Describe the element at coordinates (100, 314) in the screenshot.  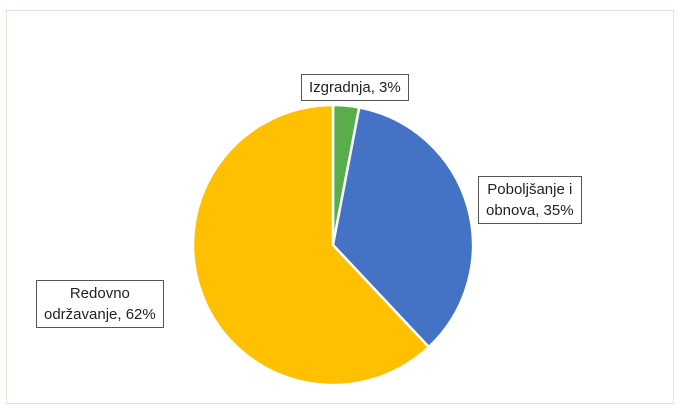
I see `label-redovno-line-2: održavanje, 62%` at that location.